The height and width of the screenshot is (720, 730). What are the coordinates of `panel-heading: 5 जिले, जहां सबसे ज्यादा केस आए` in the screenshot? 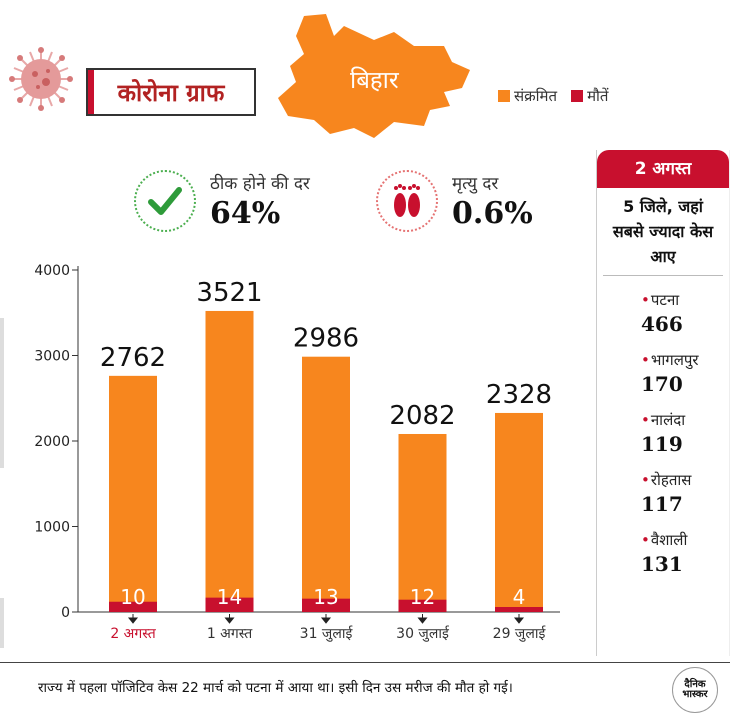 It's located at (663, 232).